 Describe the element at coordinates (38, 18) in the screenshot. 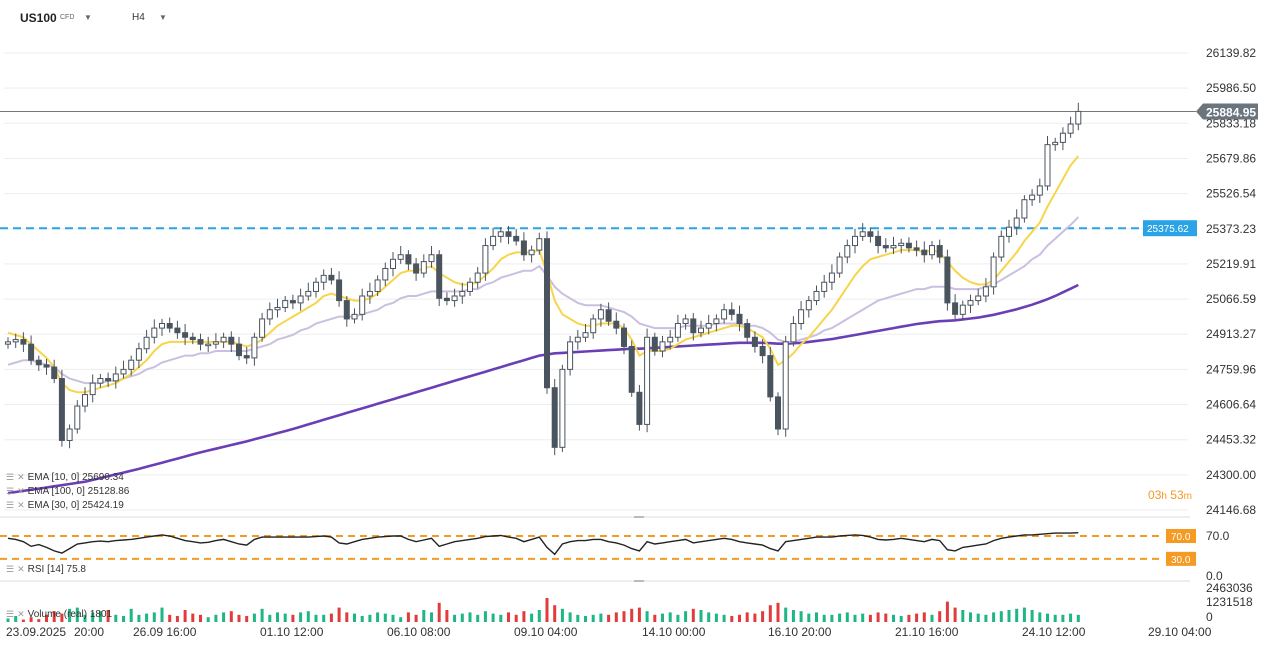

I see `symbol-label: US100` at that location.